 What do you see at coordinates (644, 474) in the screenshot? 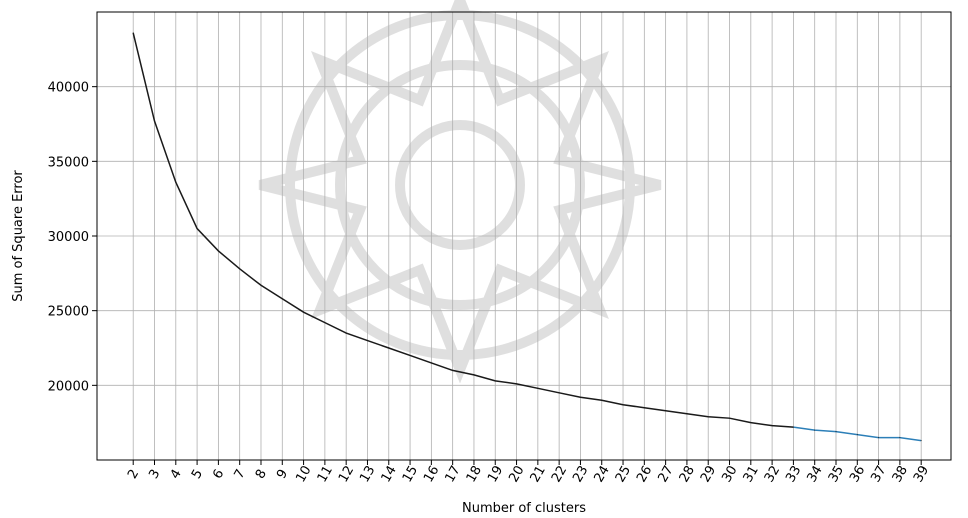
I see `x-tick-label: 26` at bounding box center [644, 474].